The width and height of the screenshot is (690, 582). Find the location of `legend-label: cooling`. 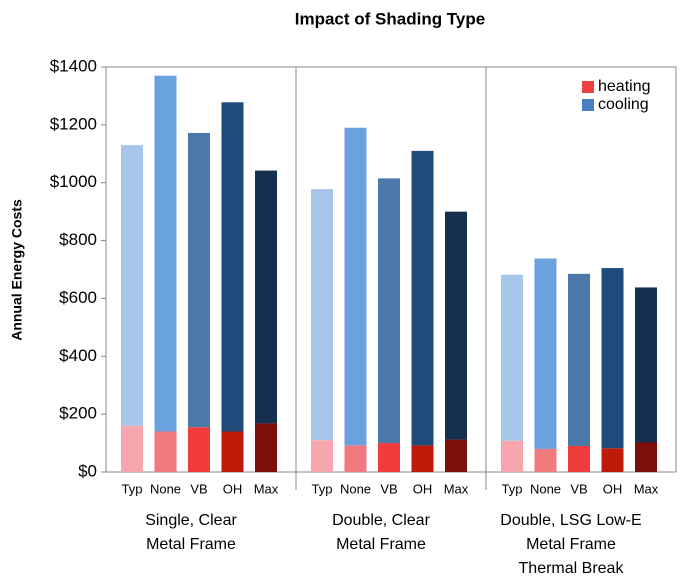

legend-label: cooling is located at coordinates (623, 104).